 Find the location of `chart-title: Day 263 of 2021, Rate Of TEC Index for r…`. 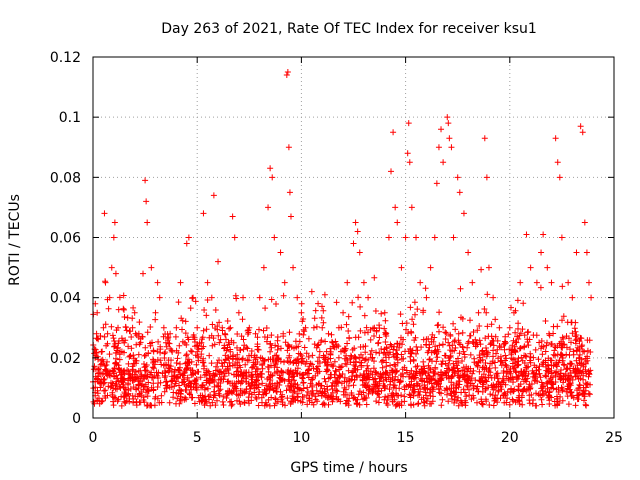

chart-title: Day 263 of 2021, Rate Of TEC Index for r… is located at coordinates (349, 29).